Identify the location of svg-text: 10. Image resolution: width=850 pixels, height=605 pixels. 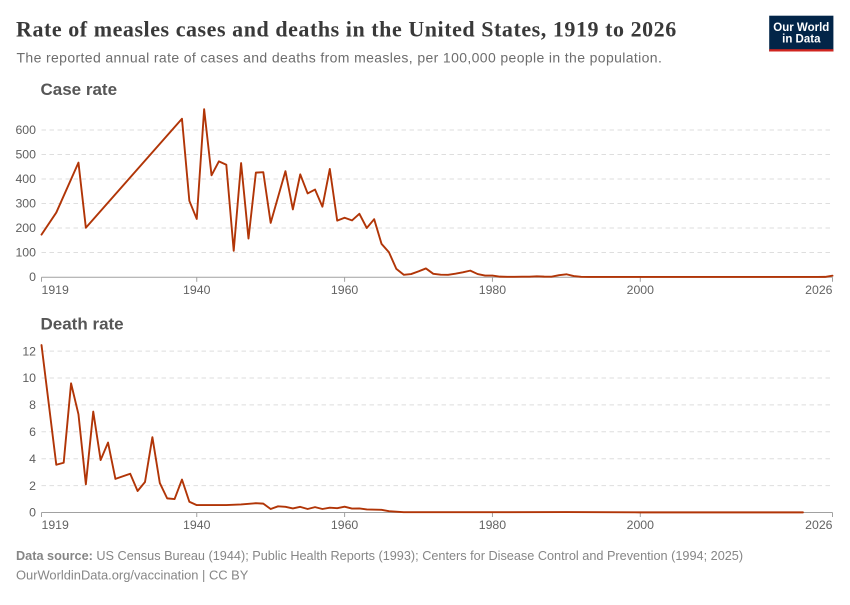
(29, 378).